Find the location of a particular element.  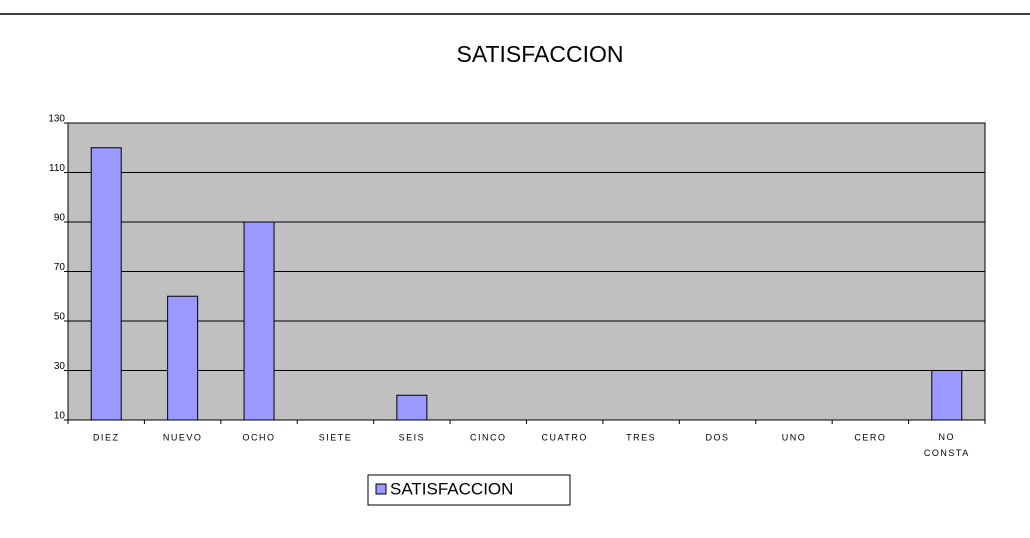

y-tick-label: 30 is located at coordinates (60, 366).